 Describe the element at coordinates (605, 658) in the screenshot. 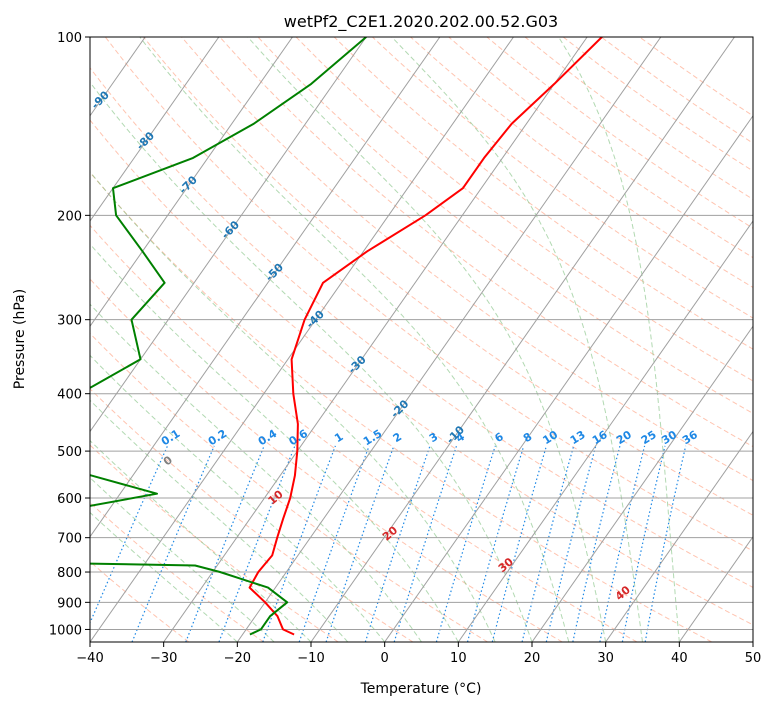

I see `x-tick-label: 30` at that location.